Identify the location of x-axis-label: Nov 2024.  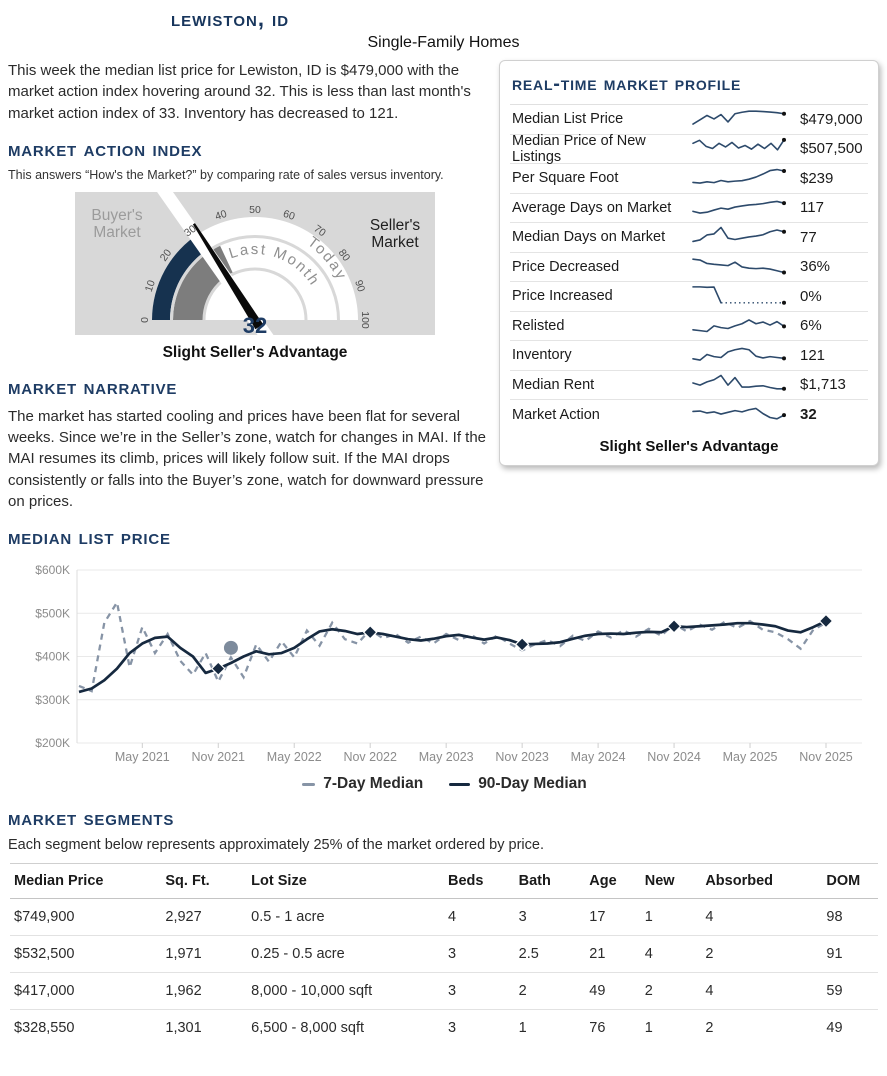
(674, 757).